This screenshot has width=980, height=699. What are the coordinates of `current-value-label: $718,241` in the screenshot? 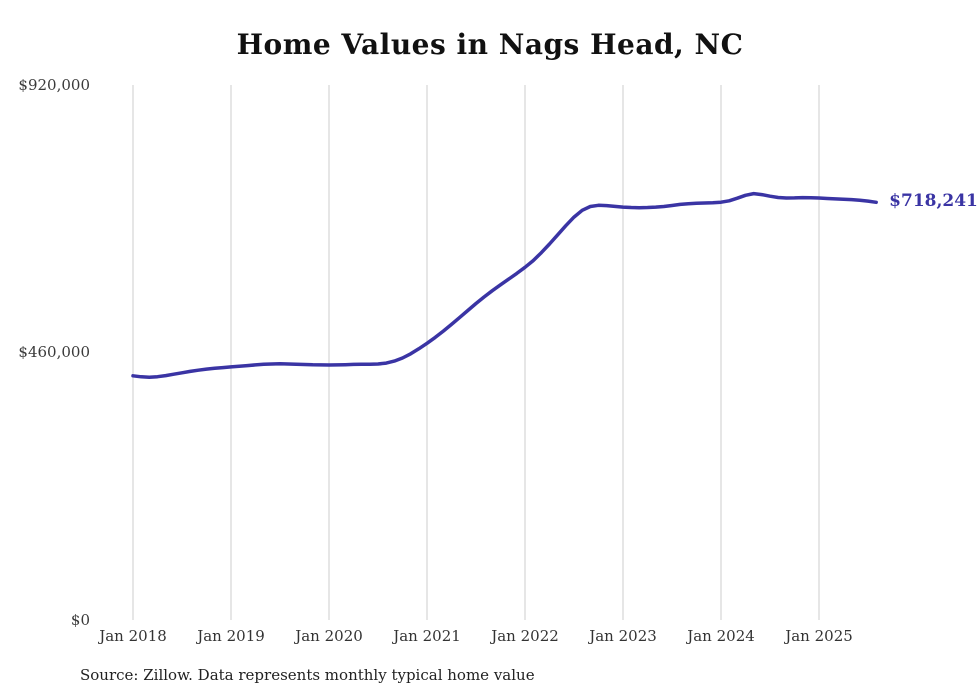 It's located at (933, 201).